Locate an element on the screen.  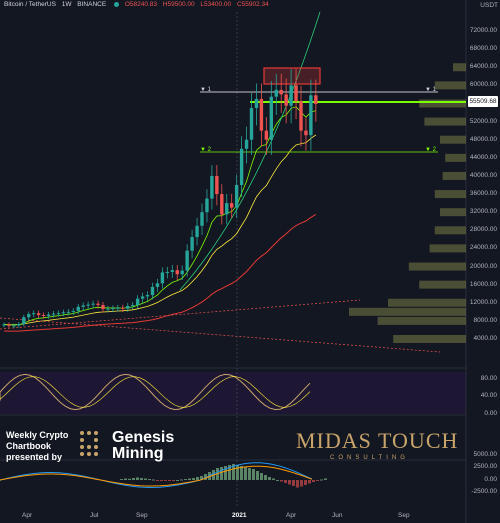
macd-tick-label: 0.00 is located at coordinates (490, 479).